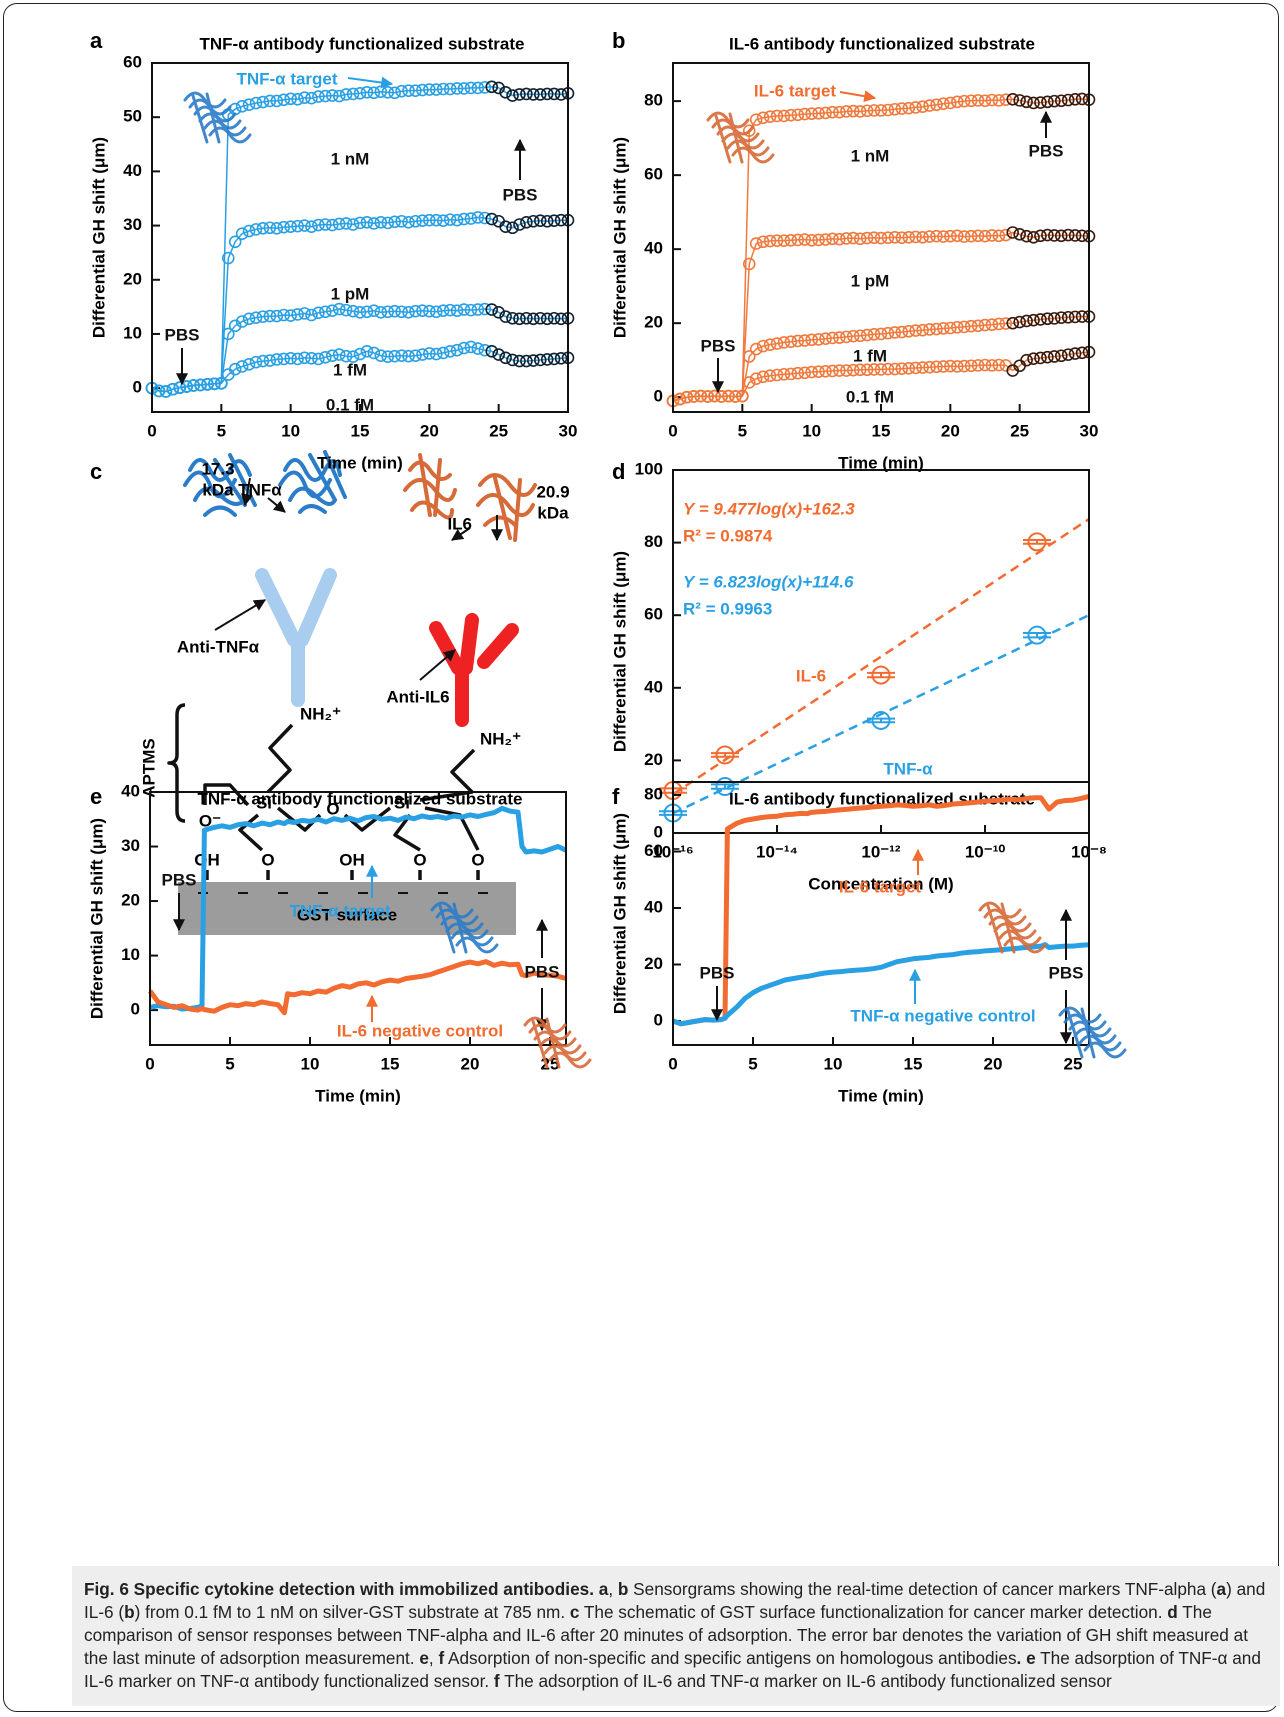  What do you see at coordinates (882, 43) in the screenshot?
I see `chart-title: IL-6 antibody functionalized substrate` at bounding box center [882, 43].